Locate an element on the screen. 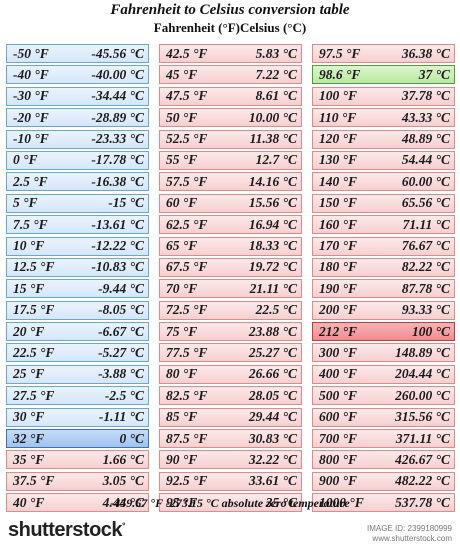 The image size is (460, 550). fahrenheit-value: 22.5 °F is located at coordinates (34, 352).